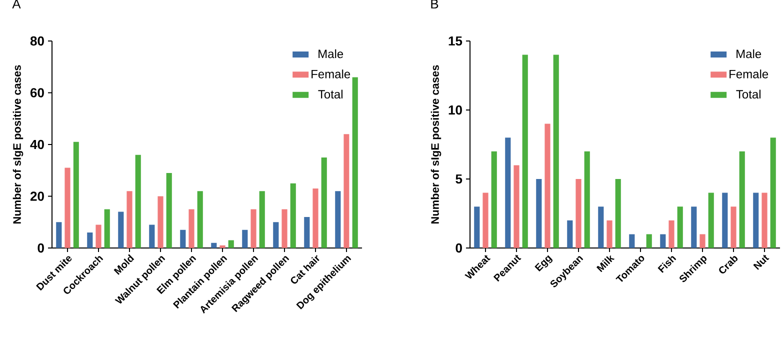 This screenshot has width=781, height=349. What do you see at coordinates (455, 110) in the screenshot?
I see `y-tick-label: 10` at bounding box center [455, 110].